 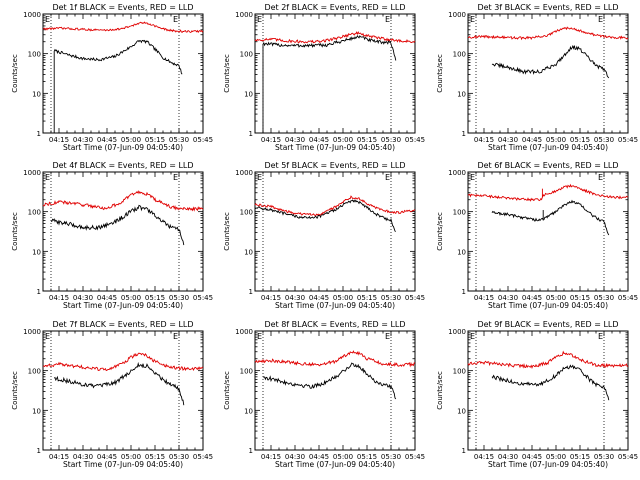 What do you see at coordinates (122, 165) in the screenshot?
I see `chart-title: Det 4f BLACK = Events, RED = LLD` at bounding box center [122, 165].